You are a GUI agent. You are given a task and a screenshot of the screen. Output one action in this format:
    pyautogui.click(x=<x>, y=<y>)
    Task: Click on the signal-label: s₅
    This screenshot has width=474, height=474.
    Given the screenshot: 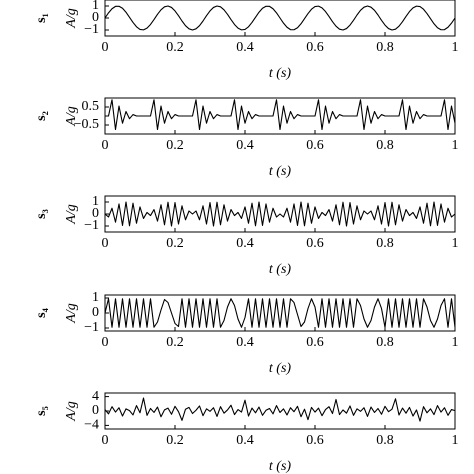 What is the action you would take?
    pyautogui.click(x=41, y=411)
    